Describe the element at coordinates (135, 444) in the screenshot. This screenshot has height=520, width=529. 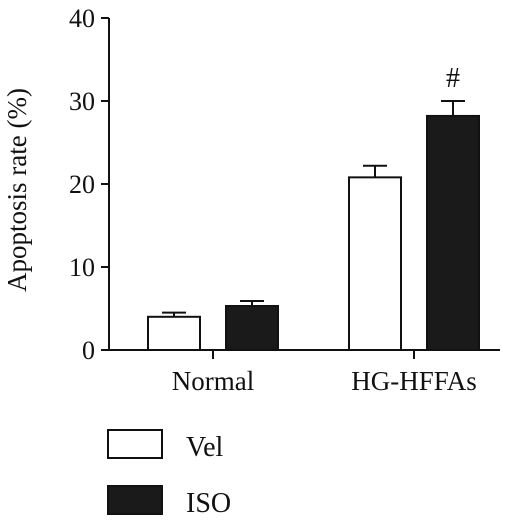
I see `legend-swatch-vel` at that location.